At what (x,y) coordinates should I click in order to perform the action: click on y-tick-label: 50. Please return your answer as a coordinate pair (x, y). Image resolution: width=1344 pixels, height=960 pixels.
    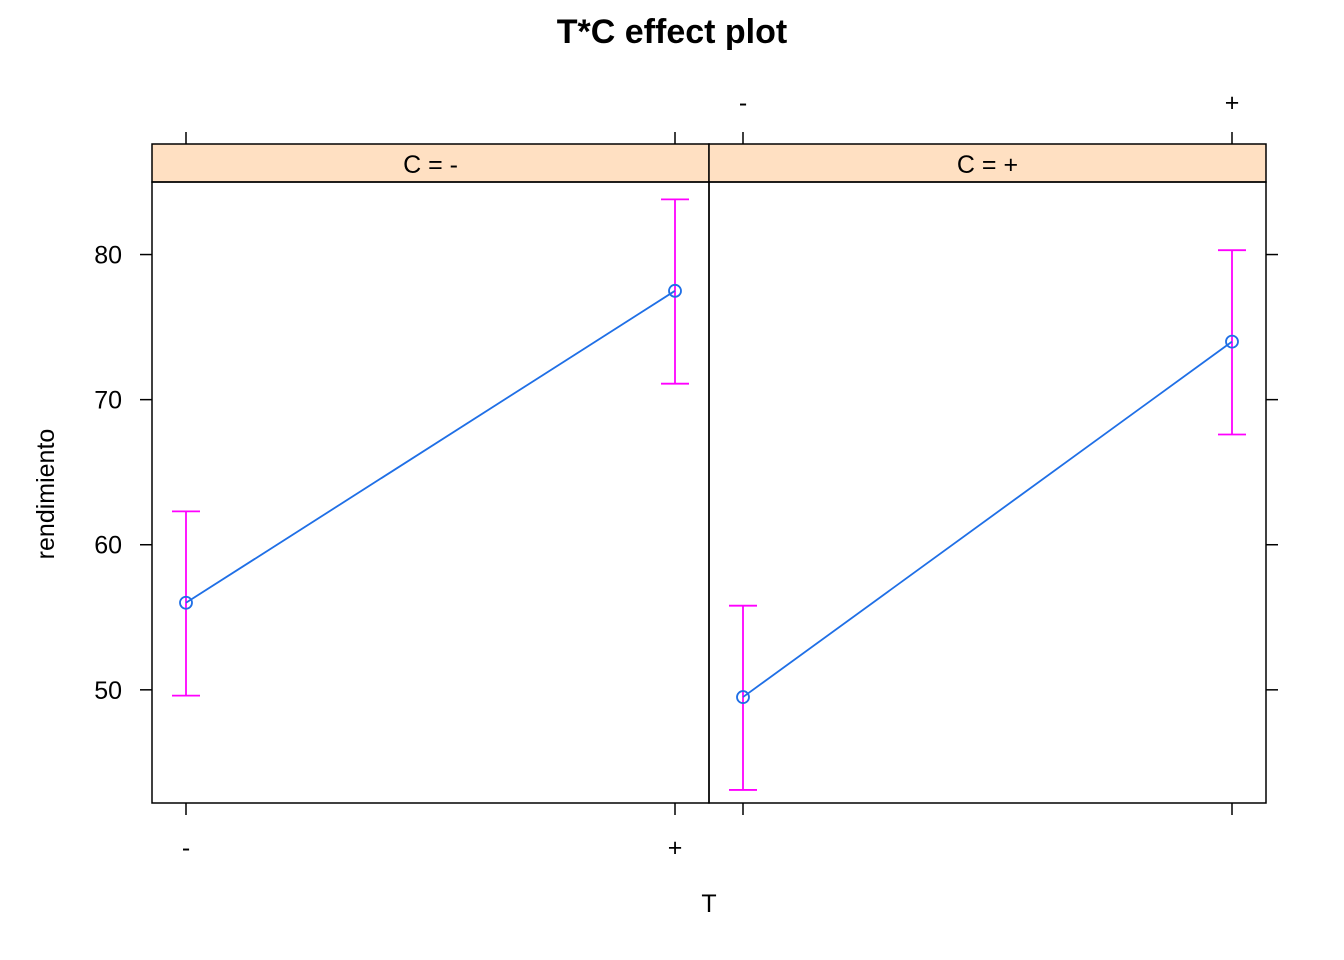
    Looking at the image, I should click on (108, 691).